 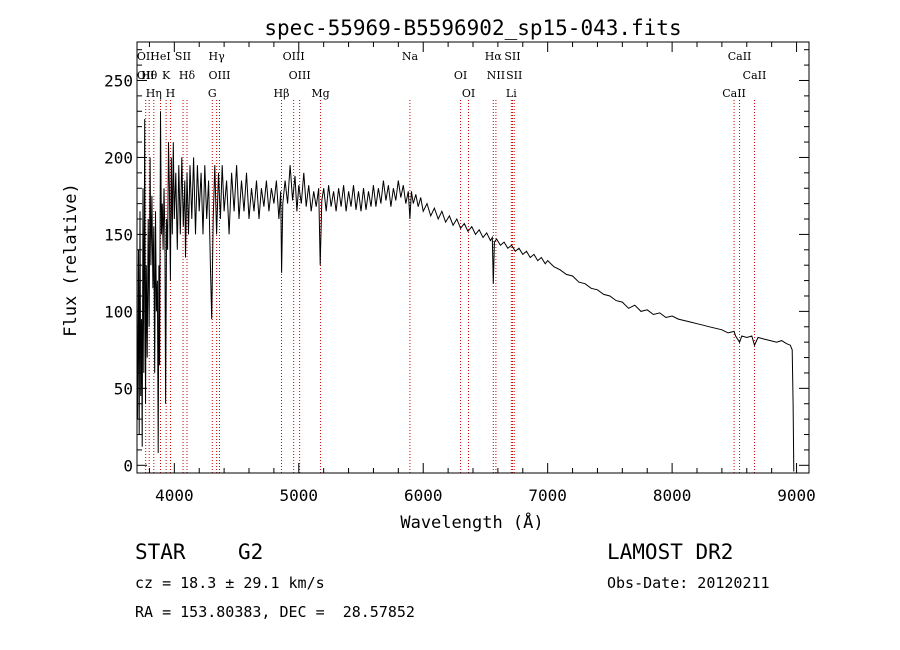 What do you see at coordinates (118, 80) in the screenshot?
I see `y-tick-label: 250` at bounding box center [118, 80].